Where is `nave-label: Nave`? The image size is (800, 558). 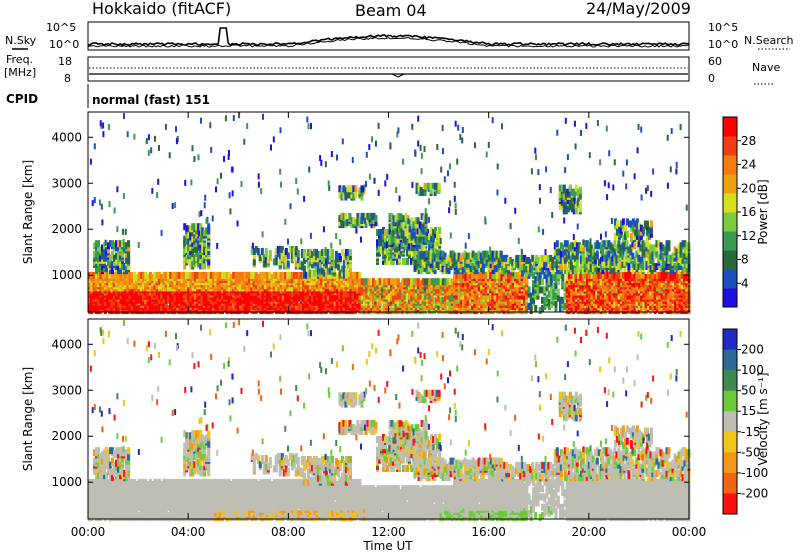 nave-label: Nave is located at coordinates (766, 67).